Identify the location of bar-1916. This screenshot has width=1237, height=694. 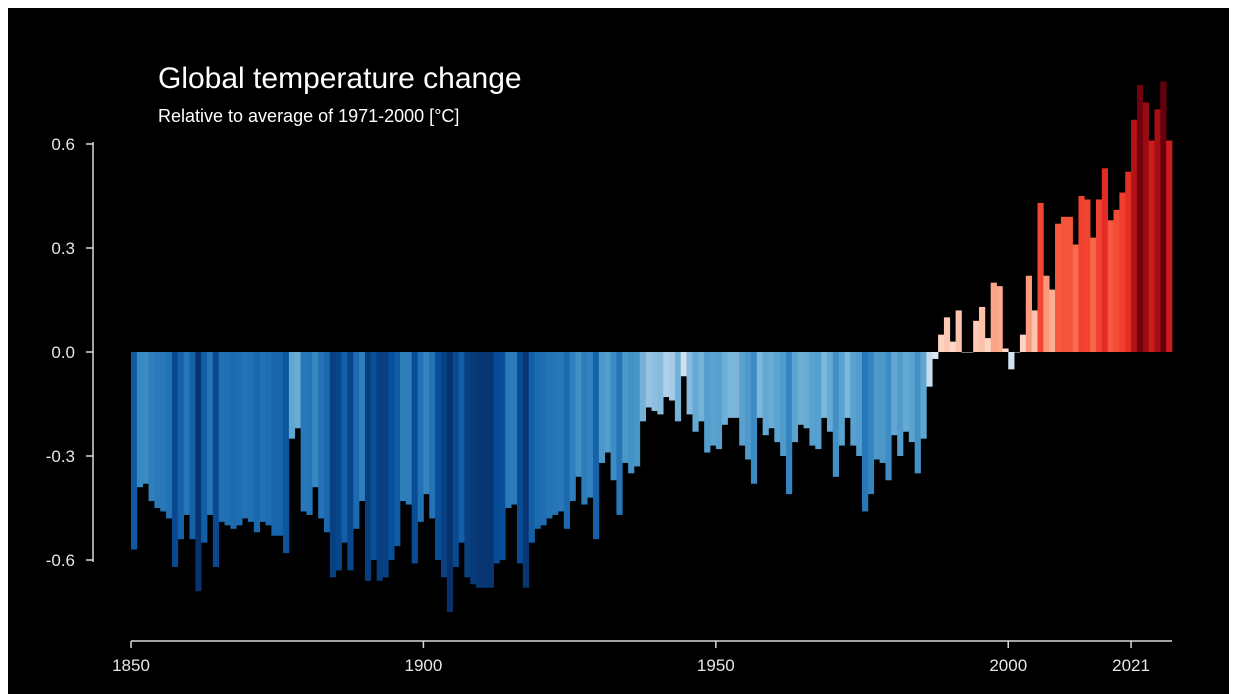
(520, 458).